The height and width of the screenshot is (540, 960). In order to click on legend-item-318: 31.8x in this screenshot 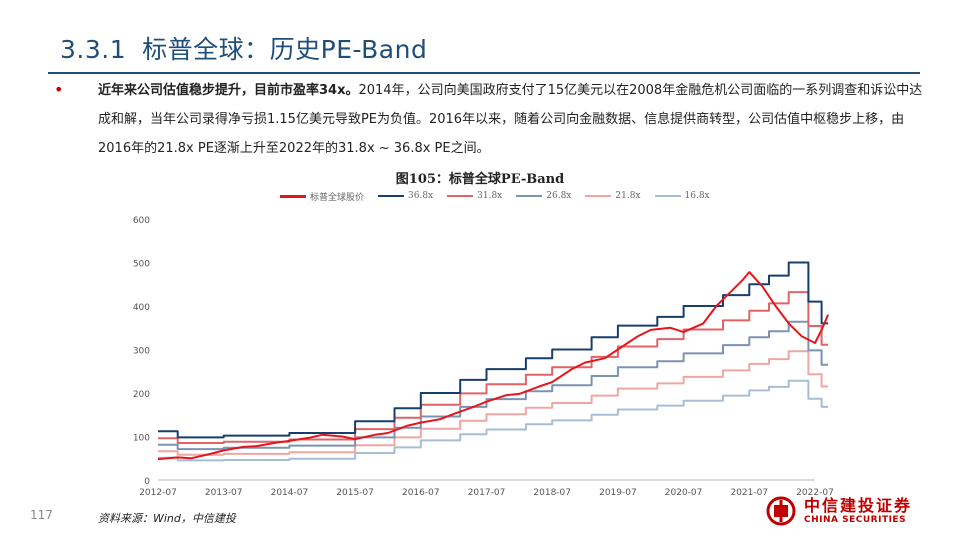, I will do `click(474, 196)`.